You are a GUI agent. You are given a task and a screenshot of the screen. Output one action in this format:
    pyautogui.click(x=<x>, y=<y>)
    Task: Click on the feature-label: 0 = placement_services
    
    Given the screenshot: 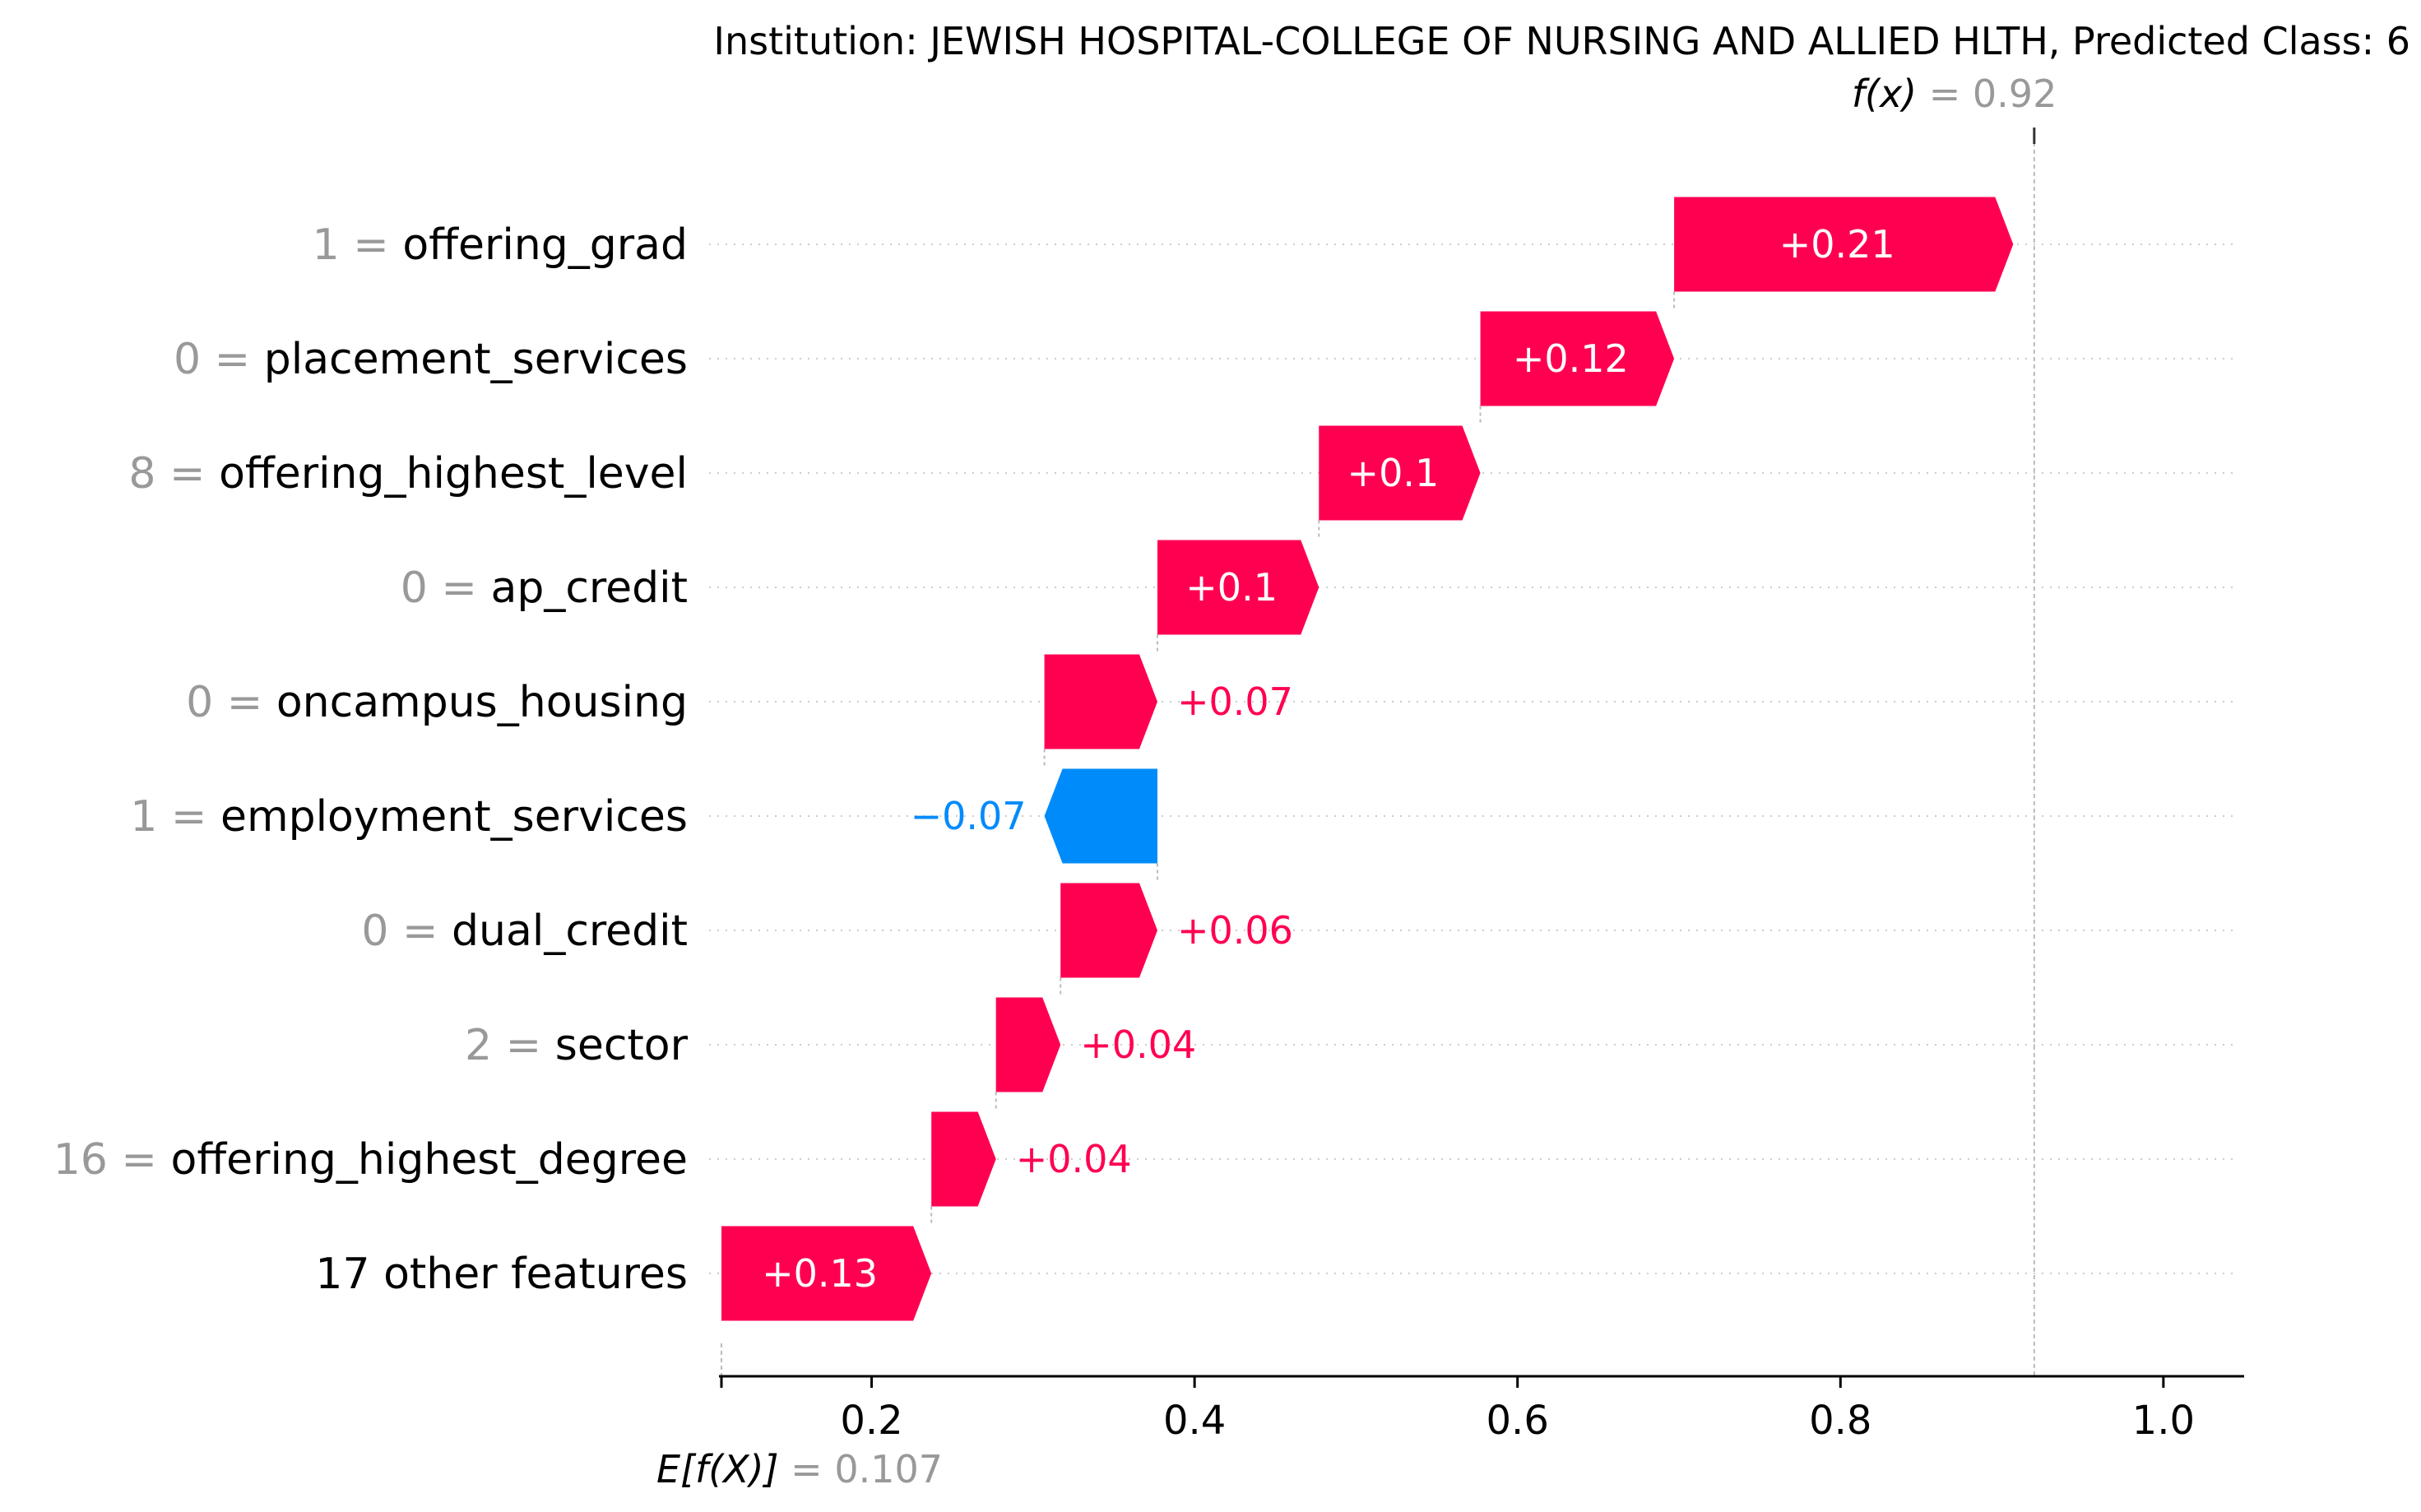 What is the action you would take?
    pyautogui.click(x=431, y=359)
    